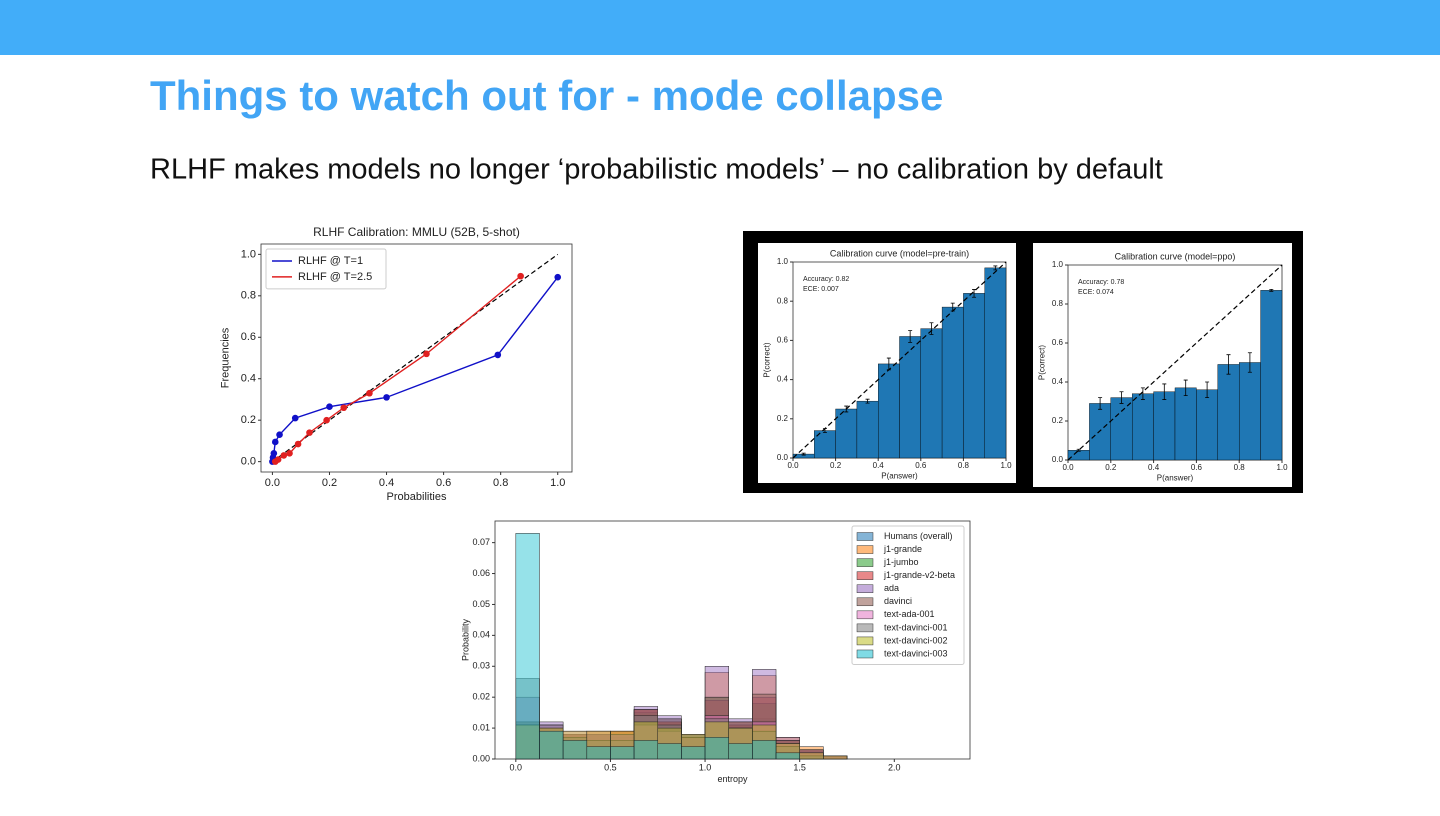 This screenshot has height=816, width=1440. Describe the element at coordinates (916, 627) in the screenshot. I see `legend-label: text-davinci-001` at that location.